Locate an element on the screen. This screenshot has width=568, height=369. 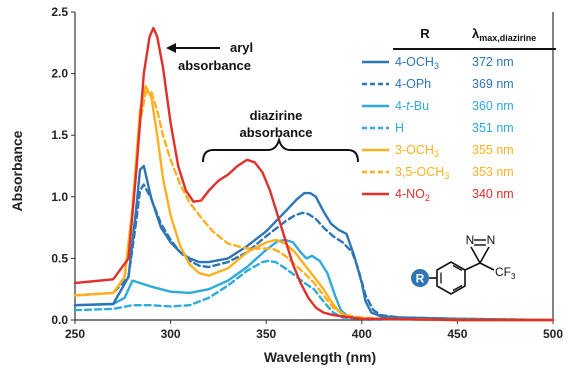
x-tick-label: 400 is located at coordinates (362, 334).